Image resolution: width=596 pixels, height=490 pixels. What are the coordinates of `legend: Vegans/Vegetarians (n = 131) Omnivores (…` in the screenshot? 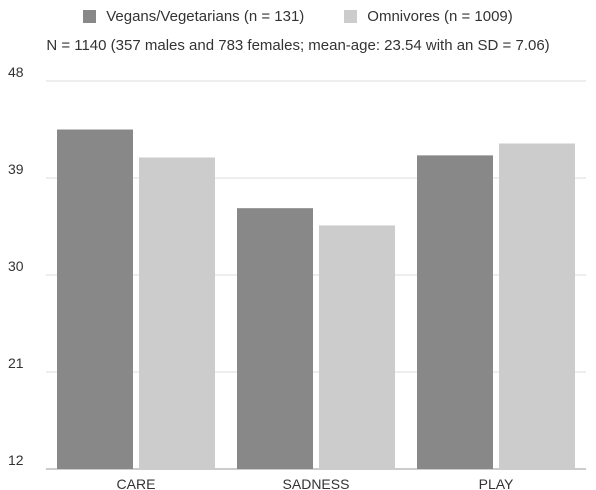 It's located at (298, 16).